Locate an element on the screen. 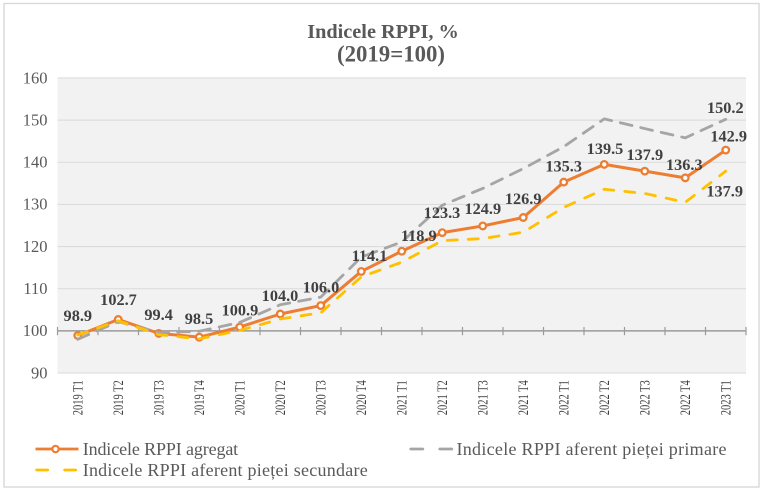  svg-text: 142.9 is located at coordinates (728, 136).